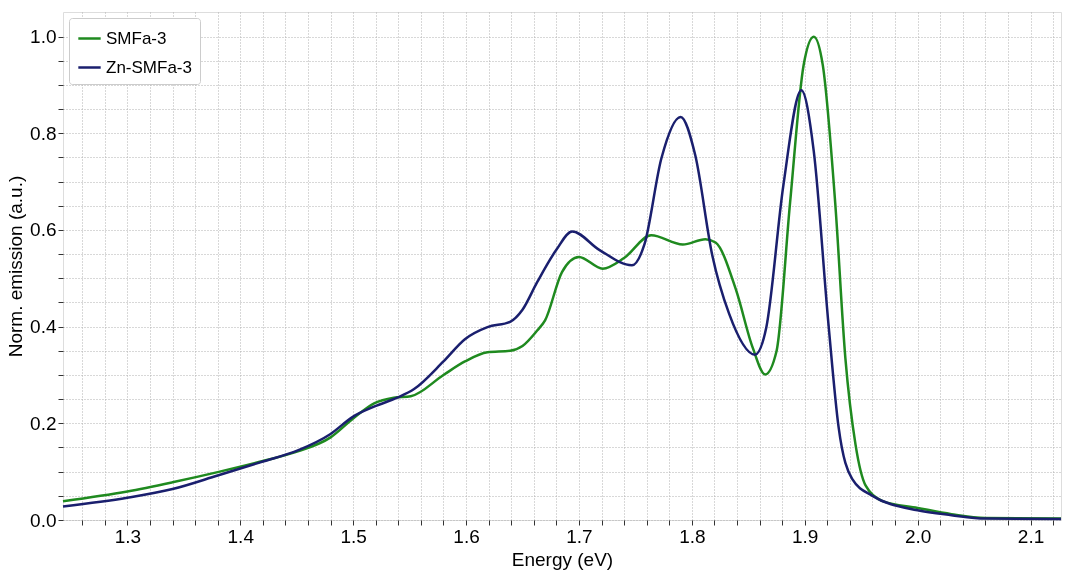 The height and width of the screenshot is (573, 1067). I want to click on y-tick-label: 0.0, so click(43, 520).